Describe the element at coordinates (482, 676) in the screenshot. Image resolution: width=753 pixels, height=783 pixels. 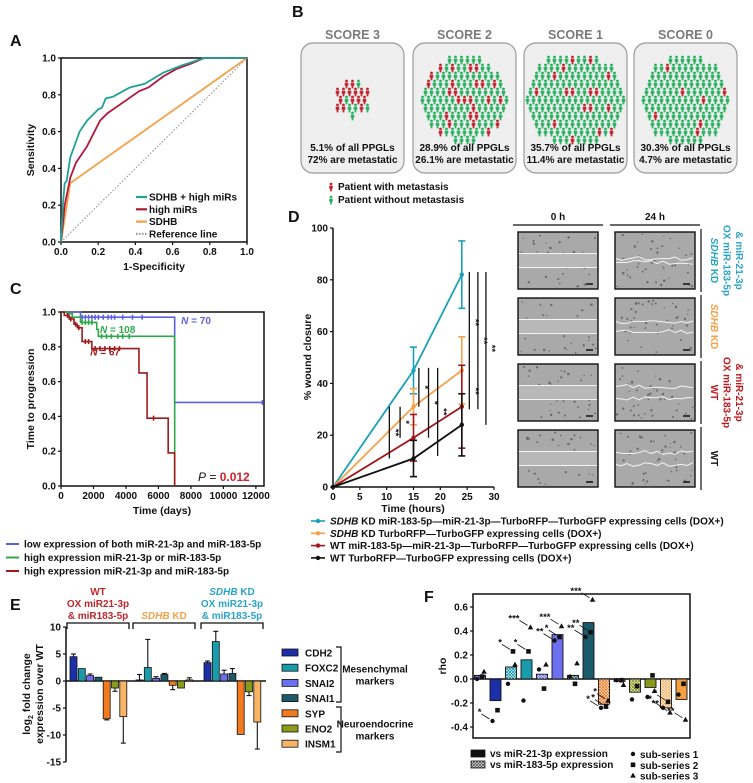
I see `subseries-2-marker` at that location.